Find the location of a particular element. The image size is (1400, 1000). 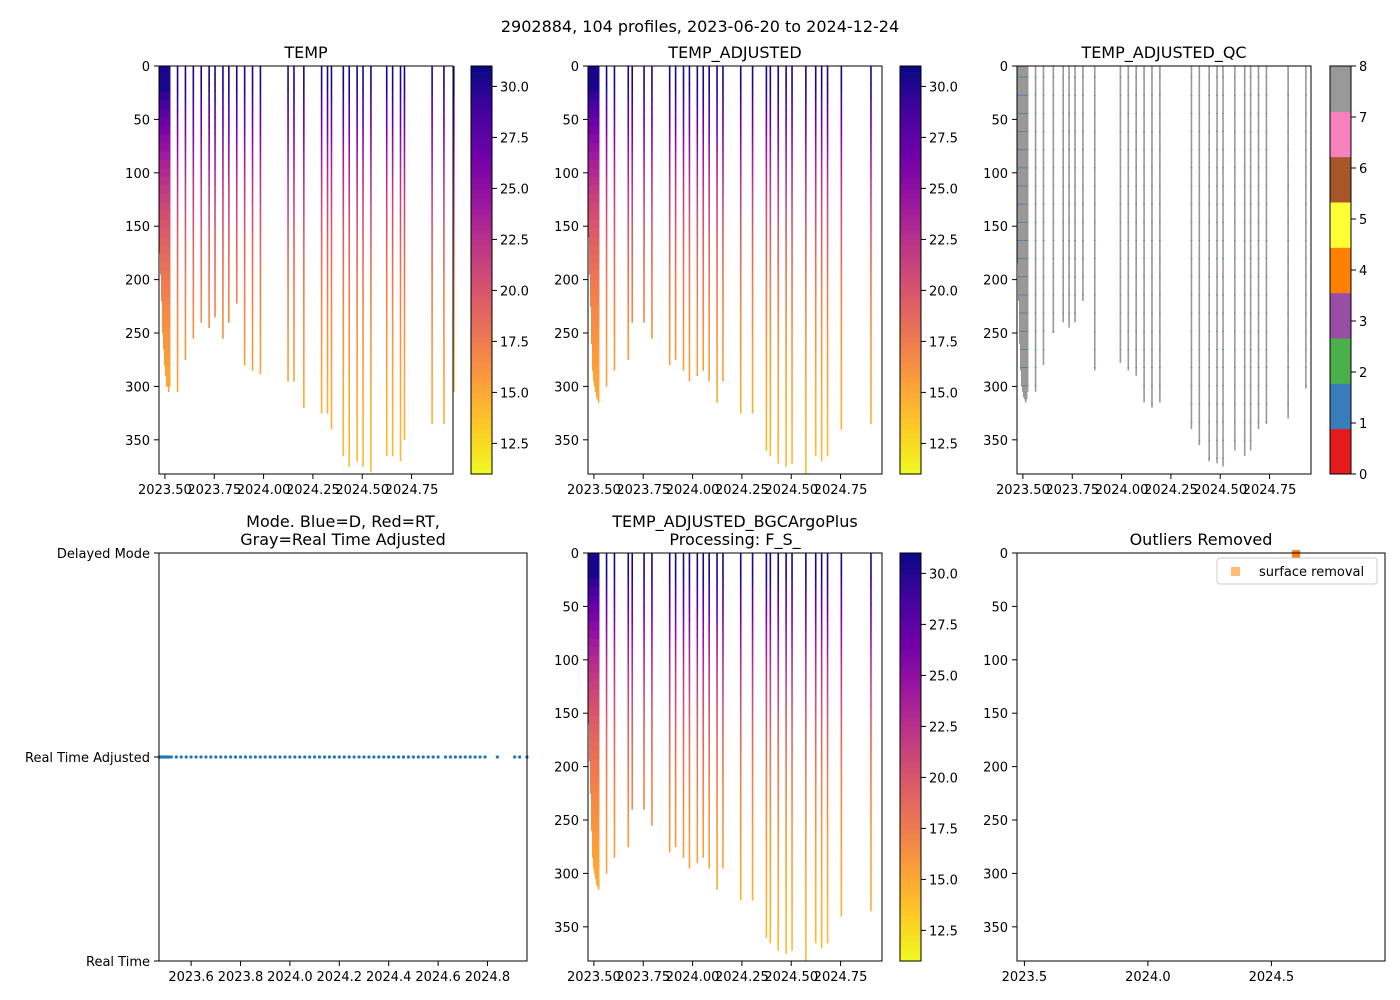

y-tick-label: 200 is located at coordinates (137, 281).